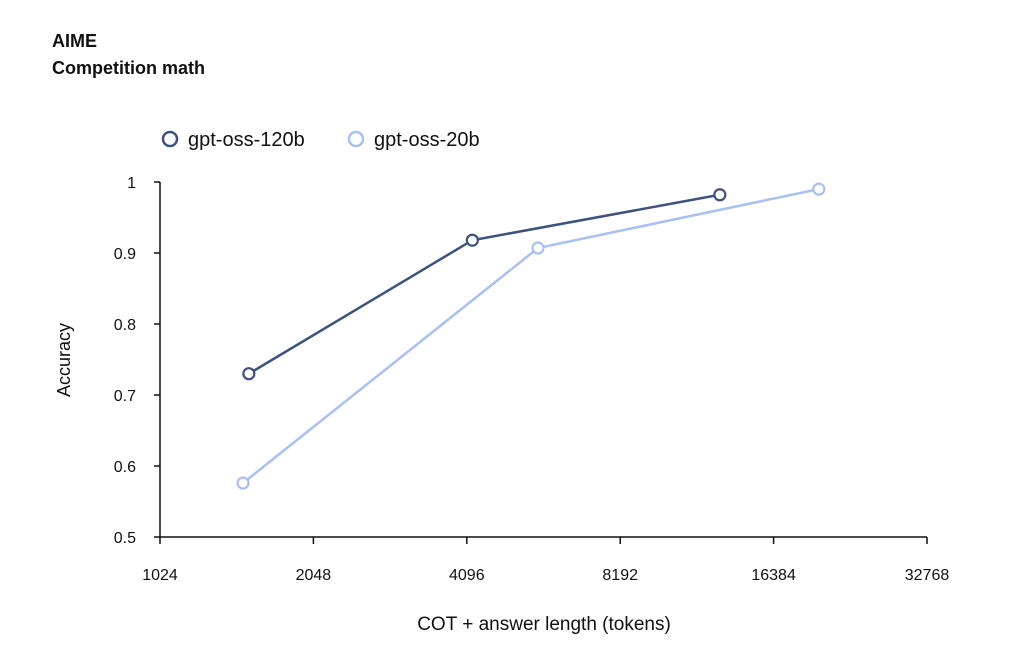  I want to click on chart-subtitle: Competition math, so click(128, 68).